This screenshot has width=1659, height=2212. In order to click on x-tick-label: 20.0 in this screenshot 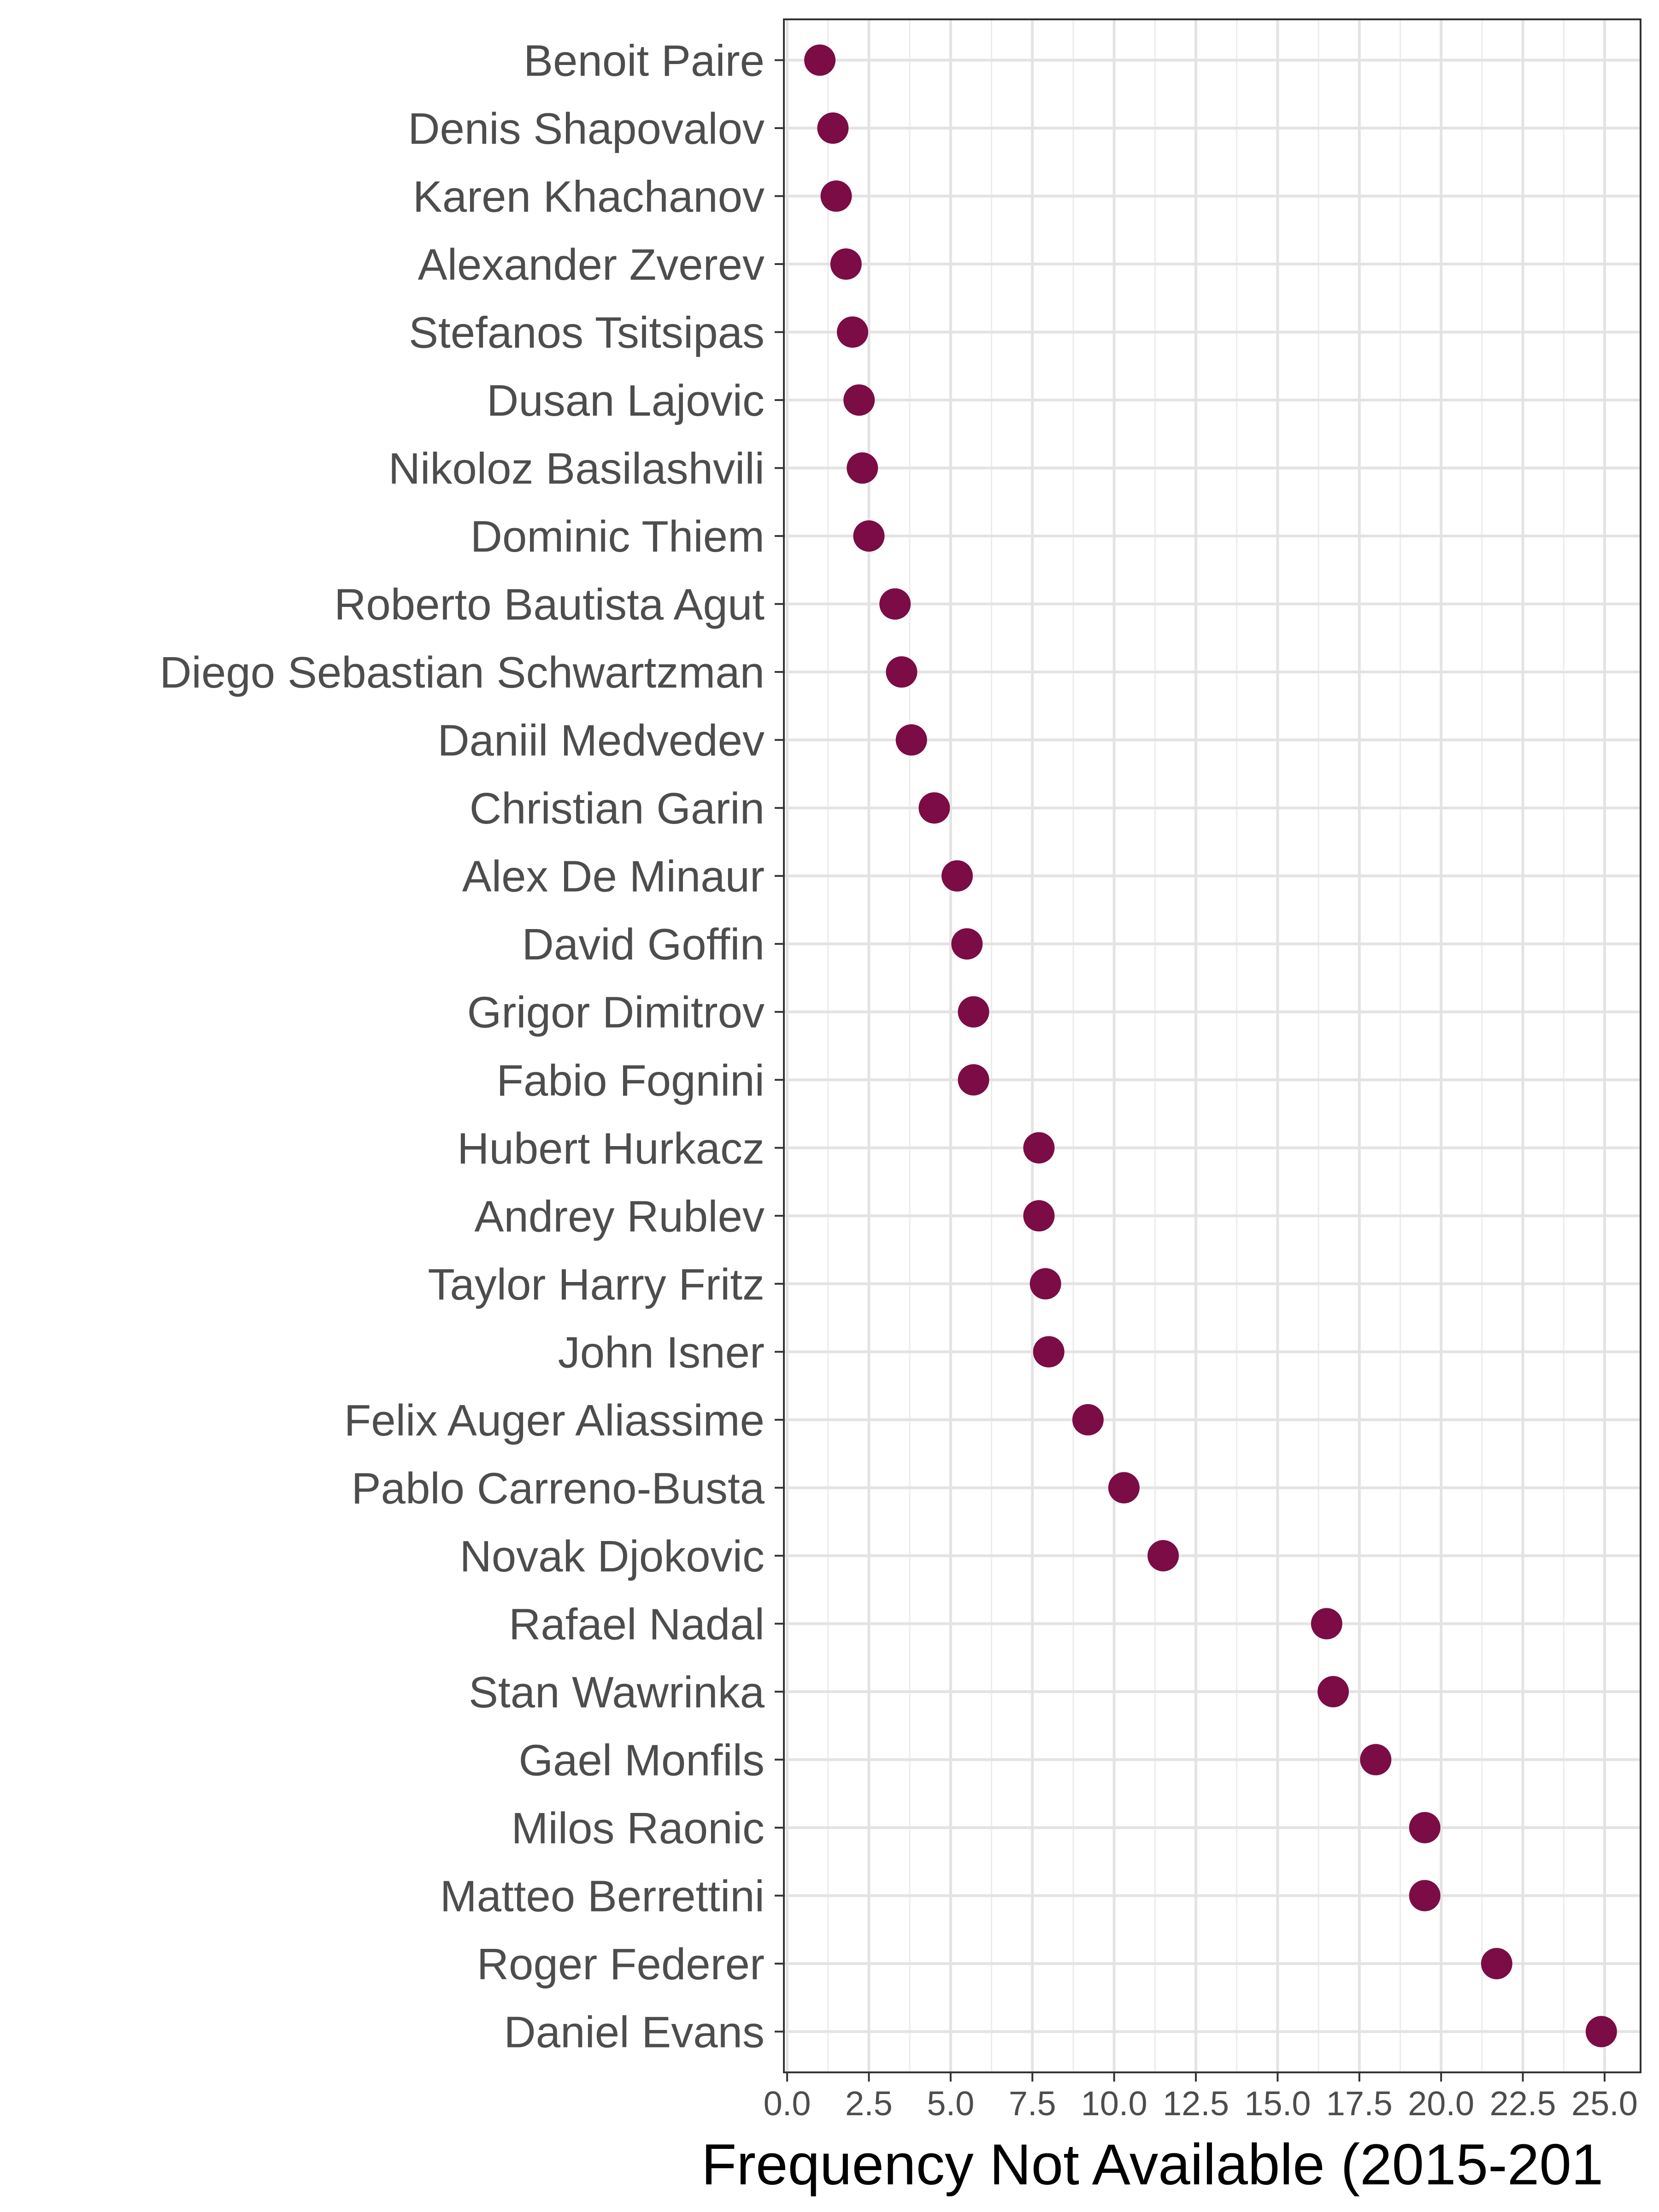, I will do `click(1441, 2103)`.